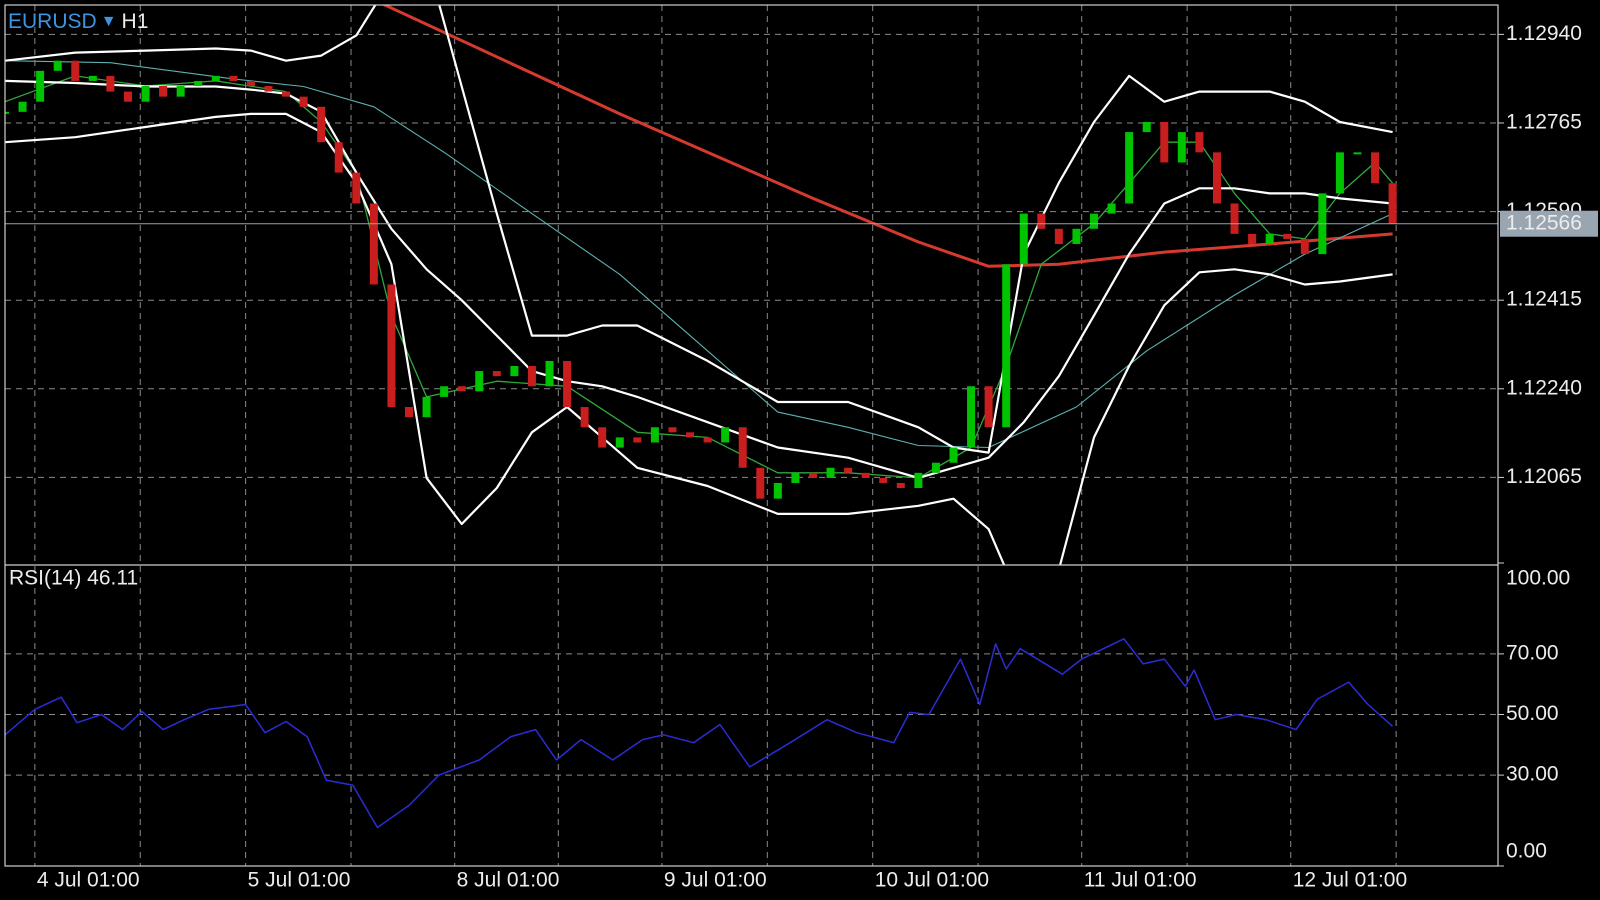  Describe the element at coordinates (1538, 578) in the screenshot. I see `rsi-tick-label: 100.00` at that location.